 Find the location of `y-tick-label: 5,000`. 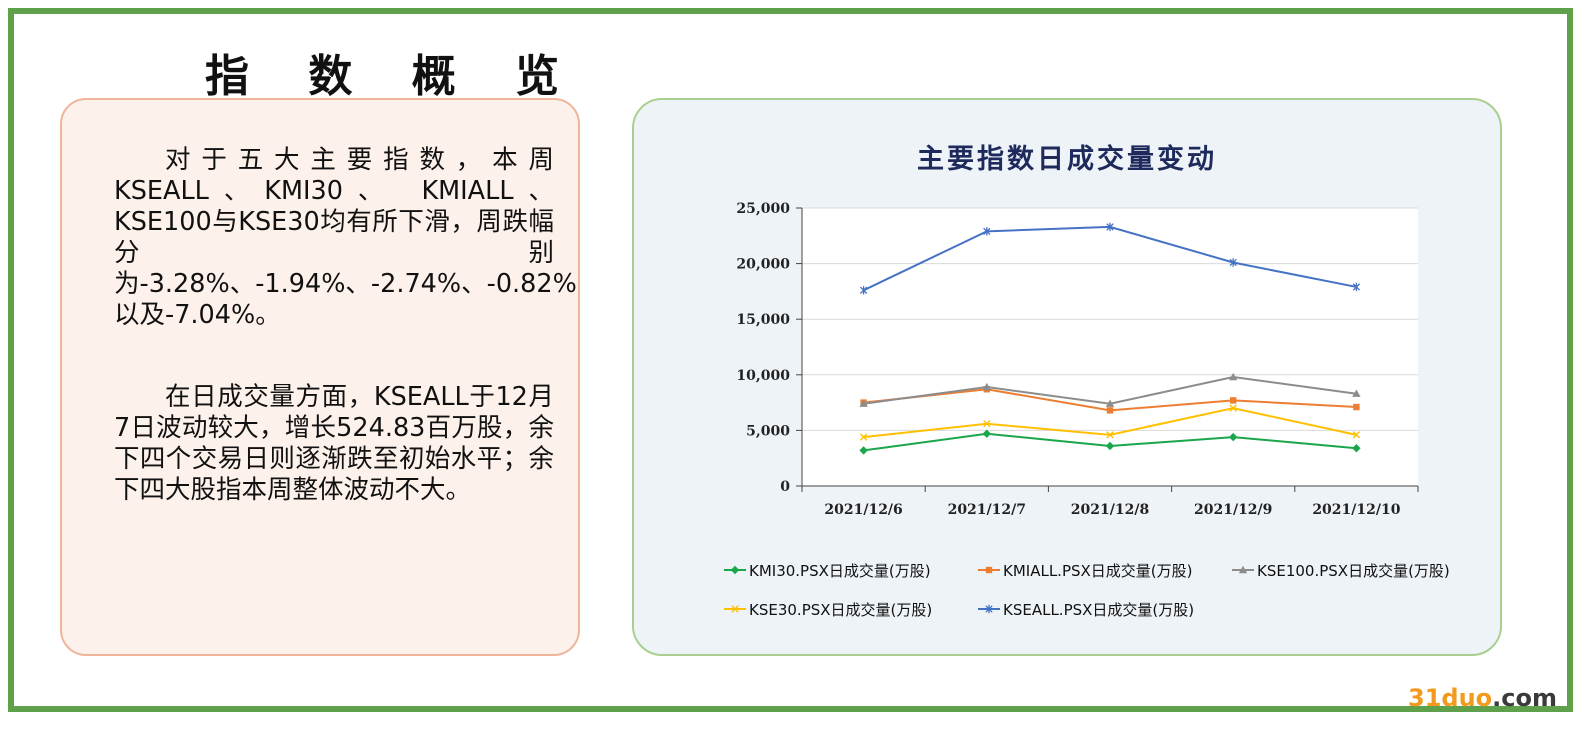

y-tick-label: 5,000 is located at coordinates (768, 431).